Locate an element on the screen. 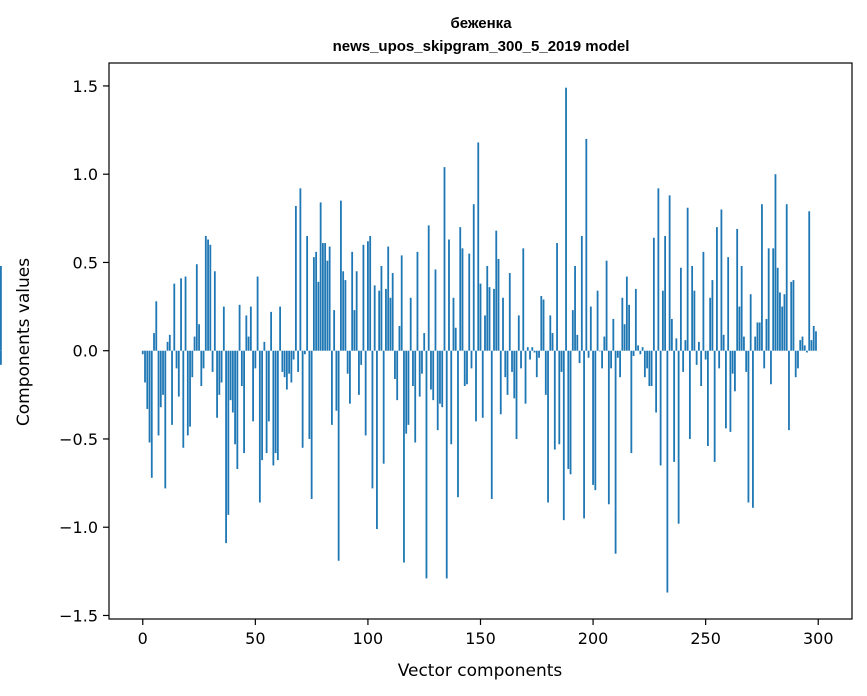  y-tick-label: 0.5 is located at coordinates (85, 262).